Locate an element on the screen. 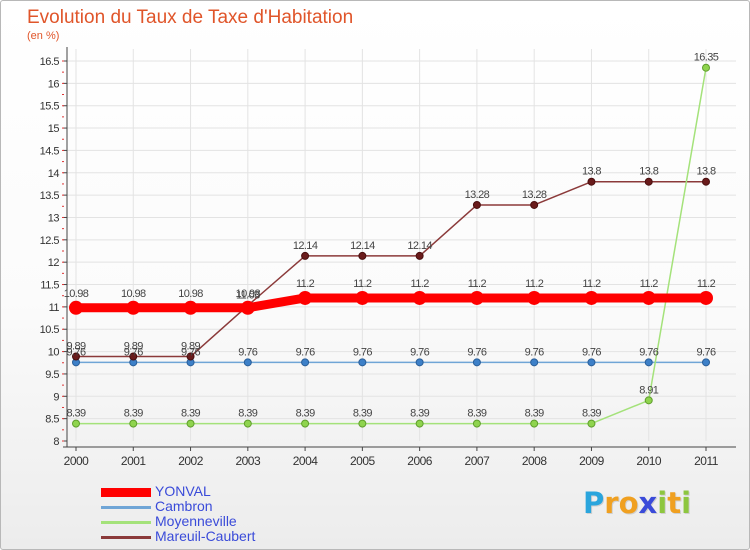  logo-letter: x is located at coordinates (648, 503).